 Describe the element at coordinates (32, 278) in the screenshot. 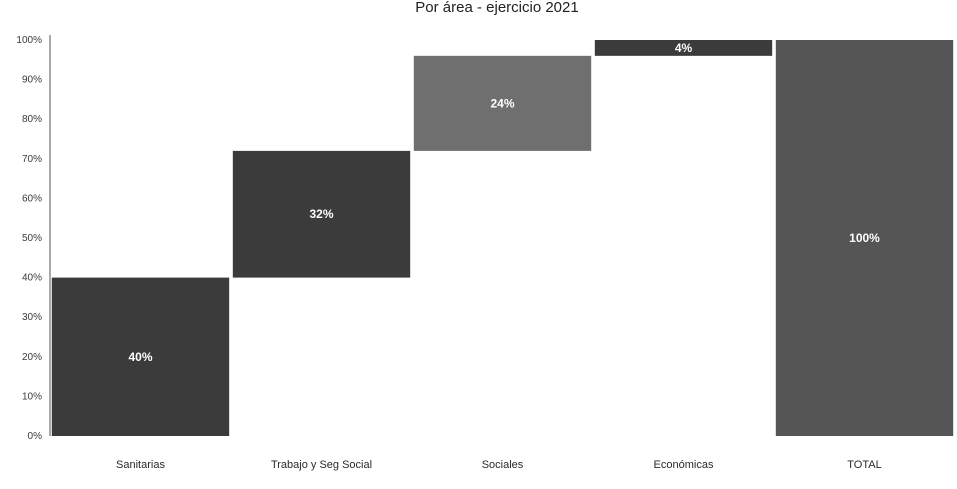

I see `y-tick-label: 40%` at that location.